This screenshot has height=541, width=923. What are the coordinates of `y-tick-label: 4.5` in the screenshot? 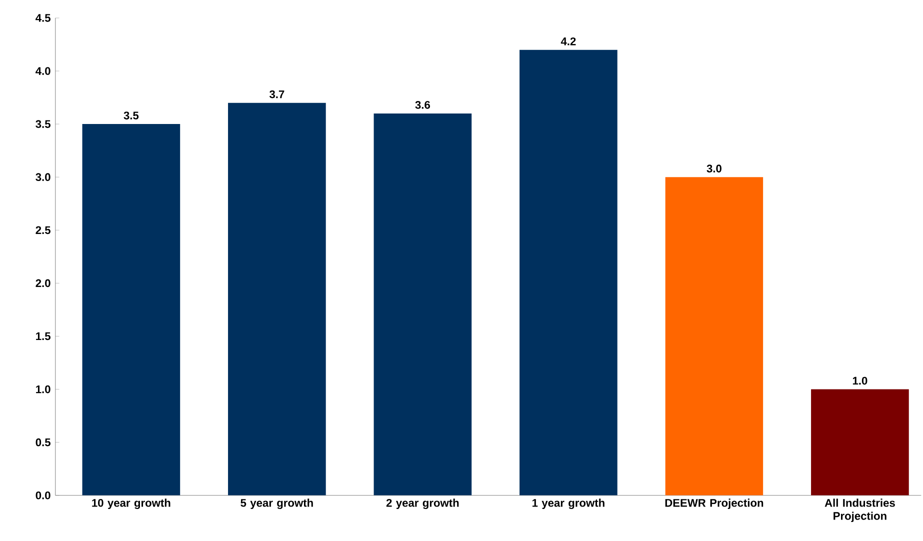 It's located at (43, 18).